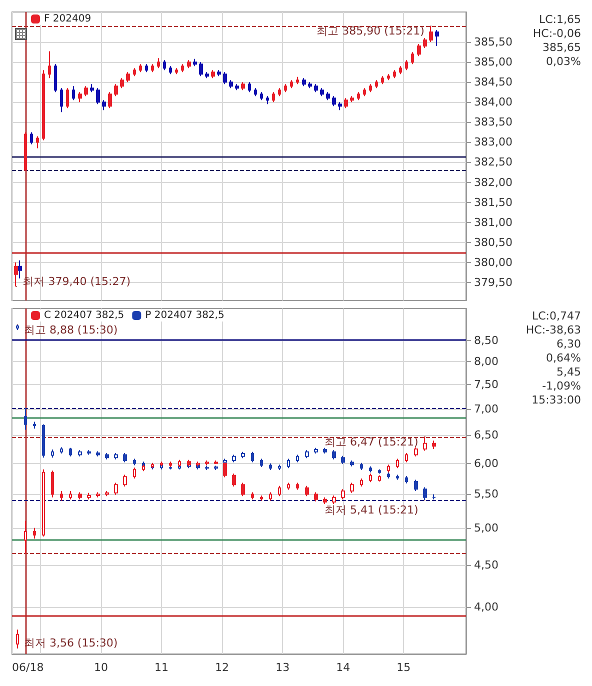 Image resolution: width=592 pixels, height=686 pixels. Describe the element at coordinates (283, 667) in the screenshot. I see `x-tick-label: 13` at that location.